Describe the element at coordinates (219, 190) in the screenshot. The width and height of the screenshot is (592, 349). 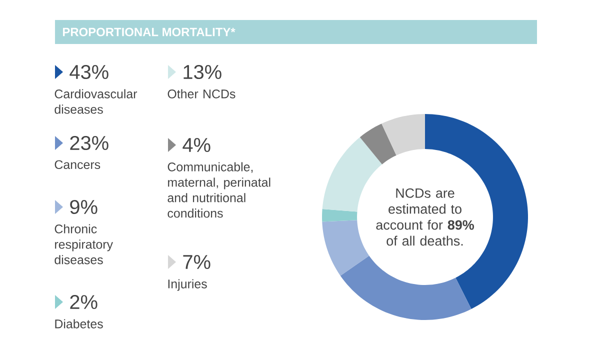
I see `legend-label: Communicable, maternal, perinatal and nutritional conditions` at that location.